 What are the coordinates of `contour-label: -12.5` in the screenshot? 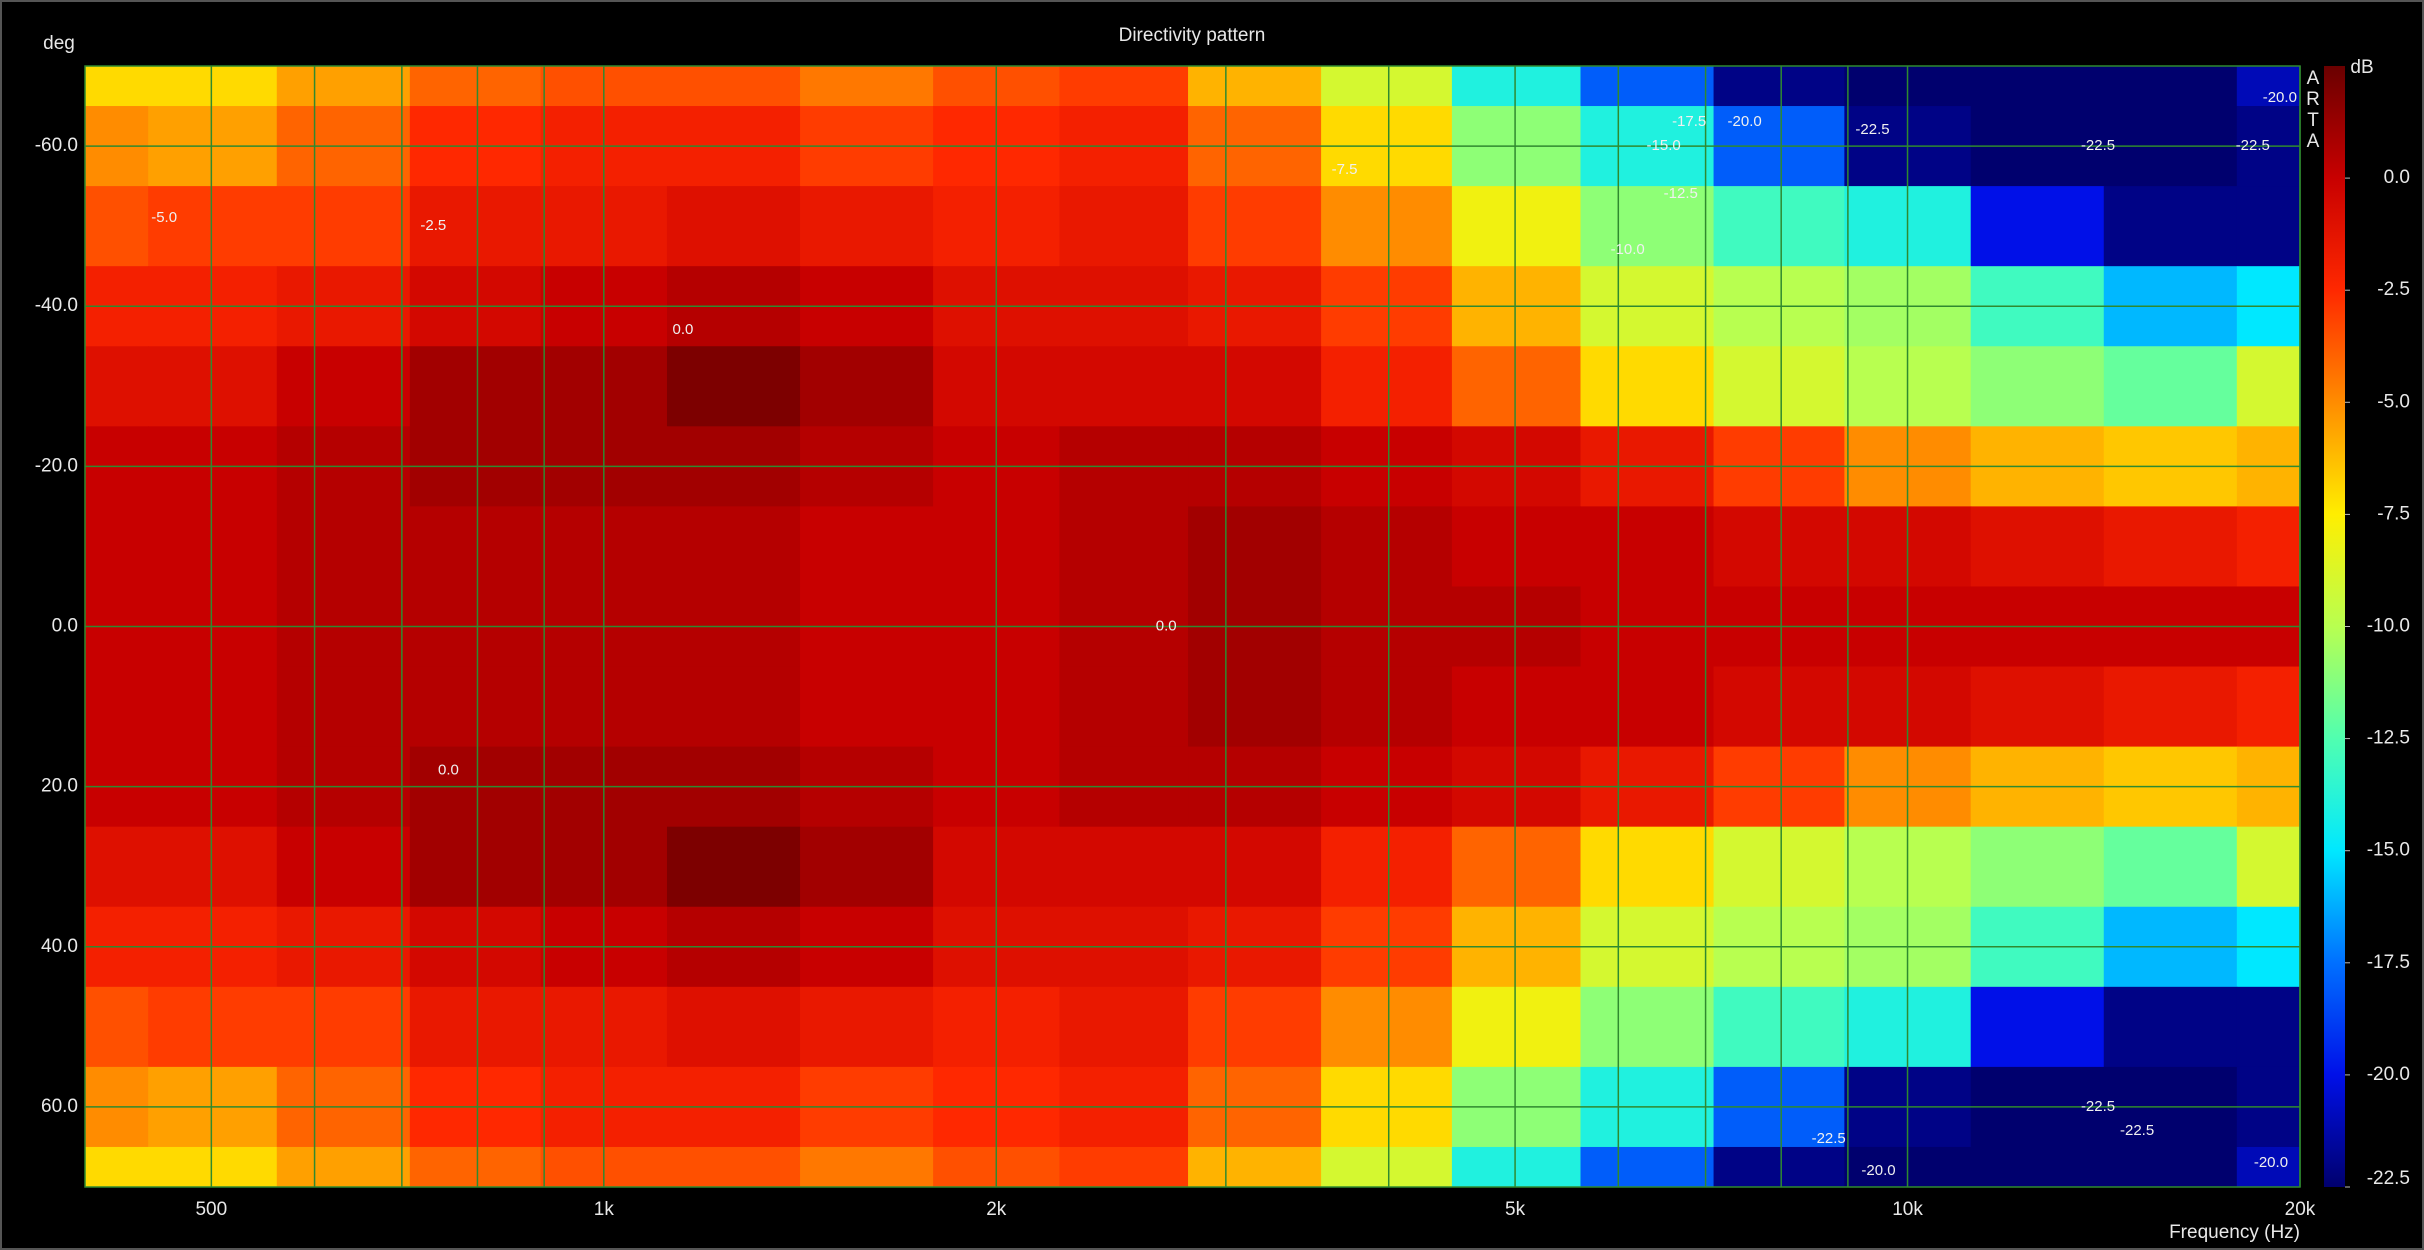 It's located at (1681, 193).